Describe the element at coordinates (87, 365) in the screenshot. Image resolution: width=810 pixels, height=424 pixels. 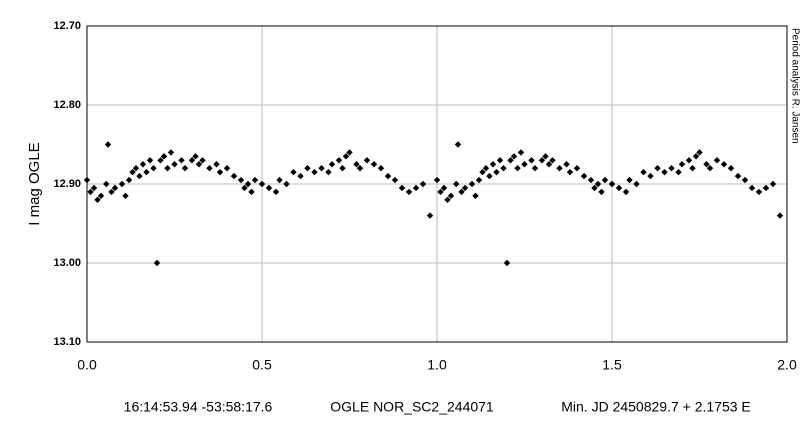
I see `x-tick-label: 0.0` at that location.